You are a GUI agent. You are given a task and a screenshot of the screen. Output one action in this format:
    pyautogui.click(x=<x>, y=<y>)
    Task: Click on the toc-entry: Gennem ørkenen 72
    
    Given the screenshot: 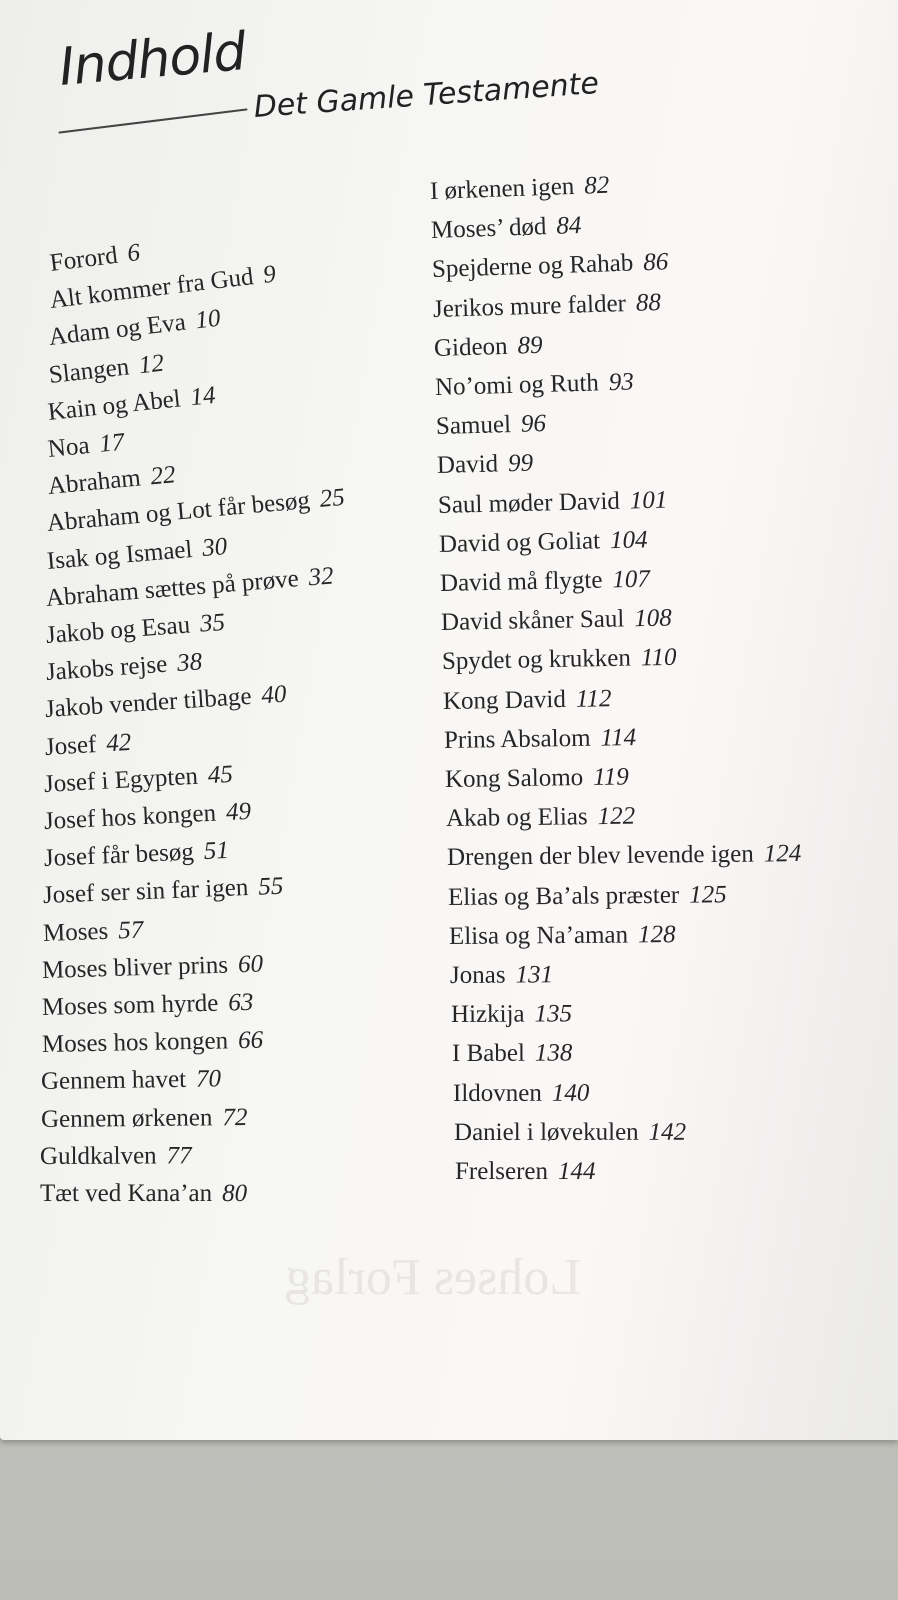 What is the action you would take?
    pyautogui.click(x=144, y=1119)
    